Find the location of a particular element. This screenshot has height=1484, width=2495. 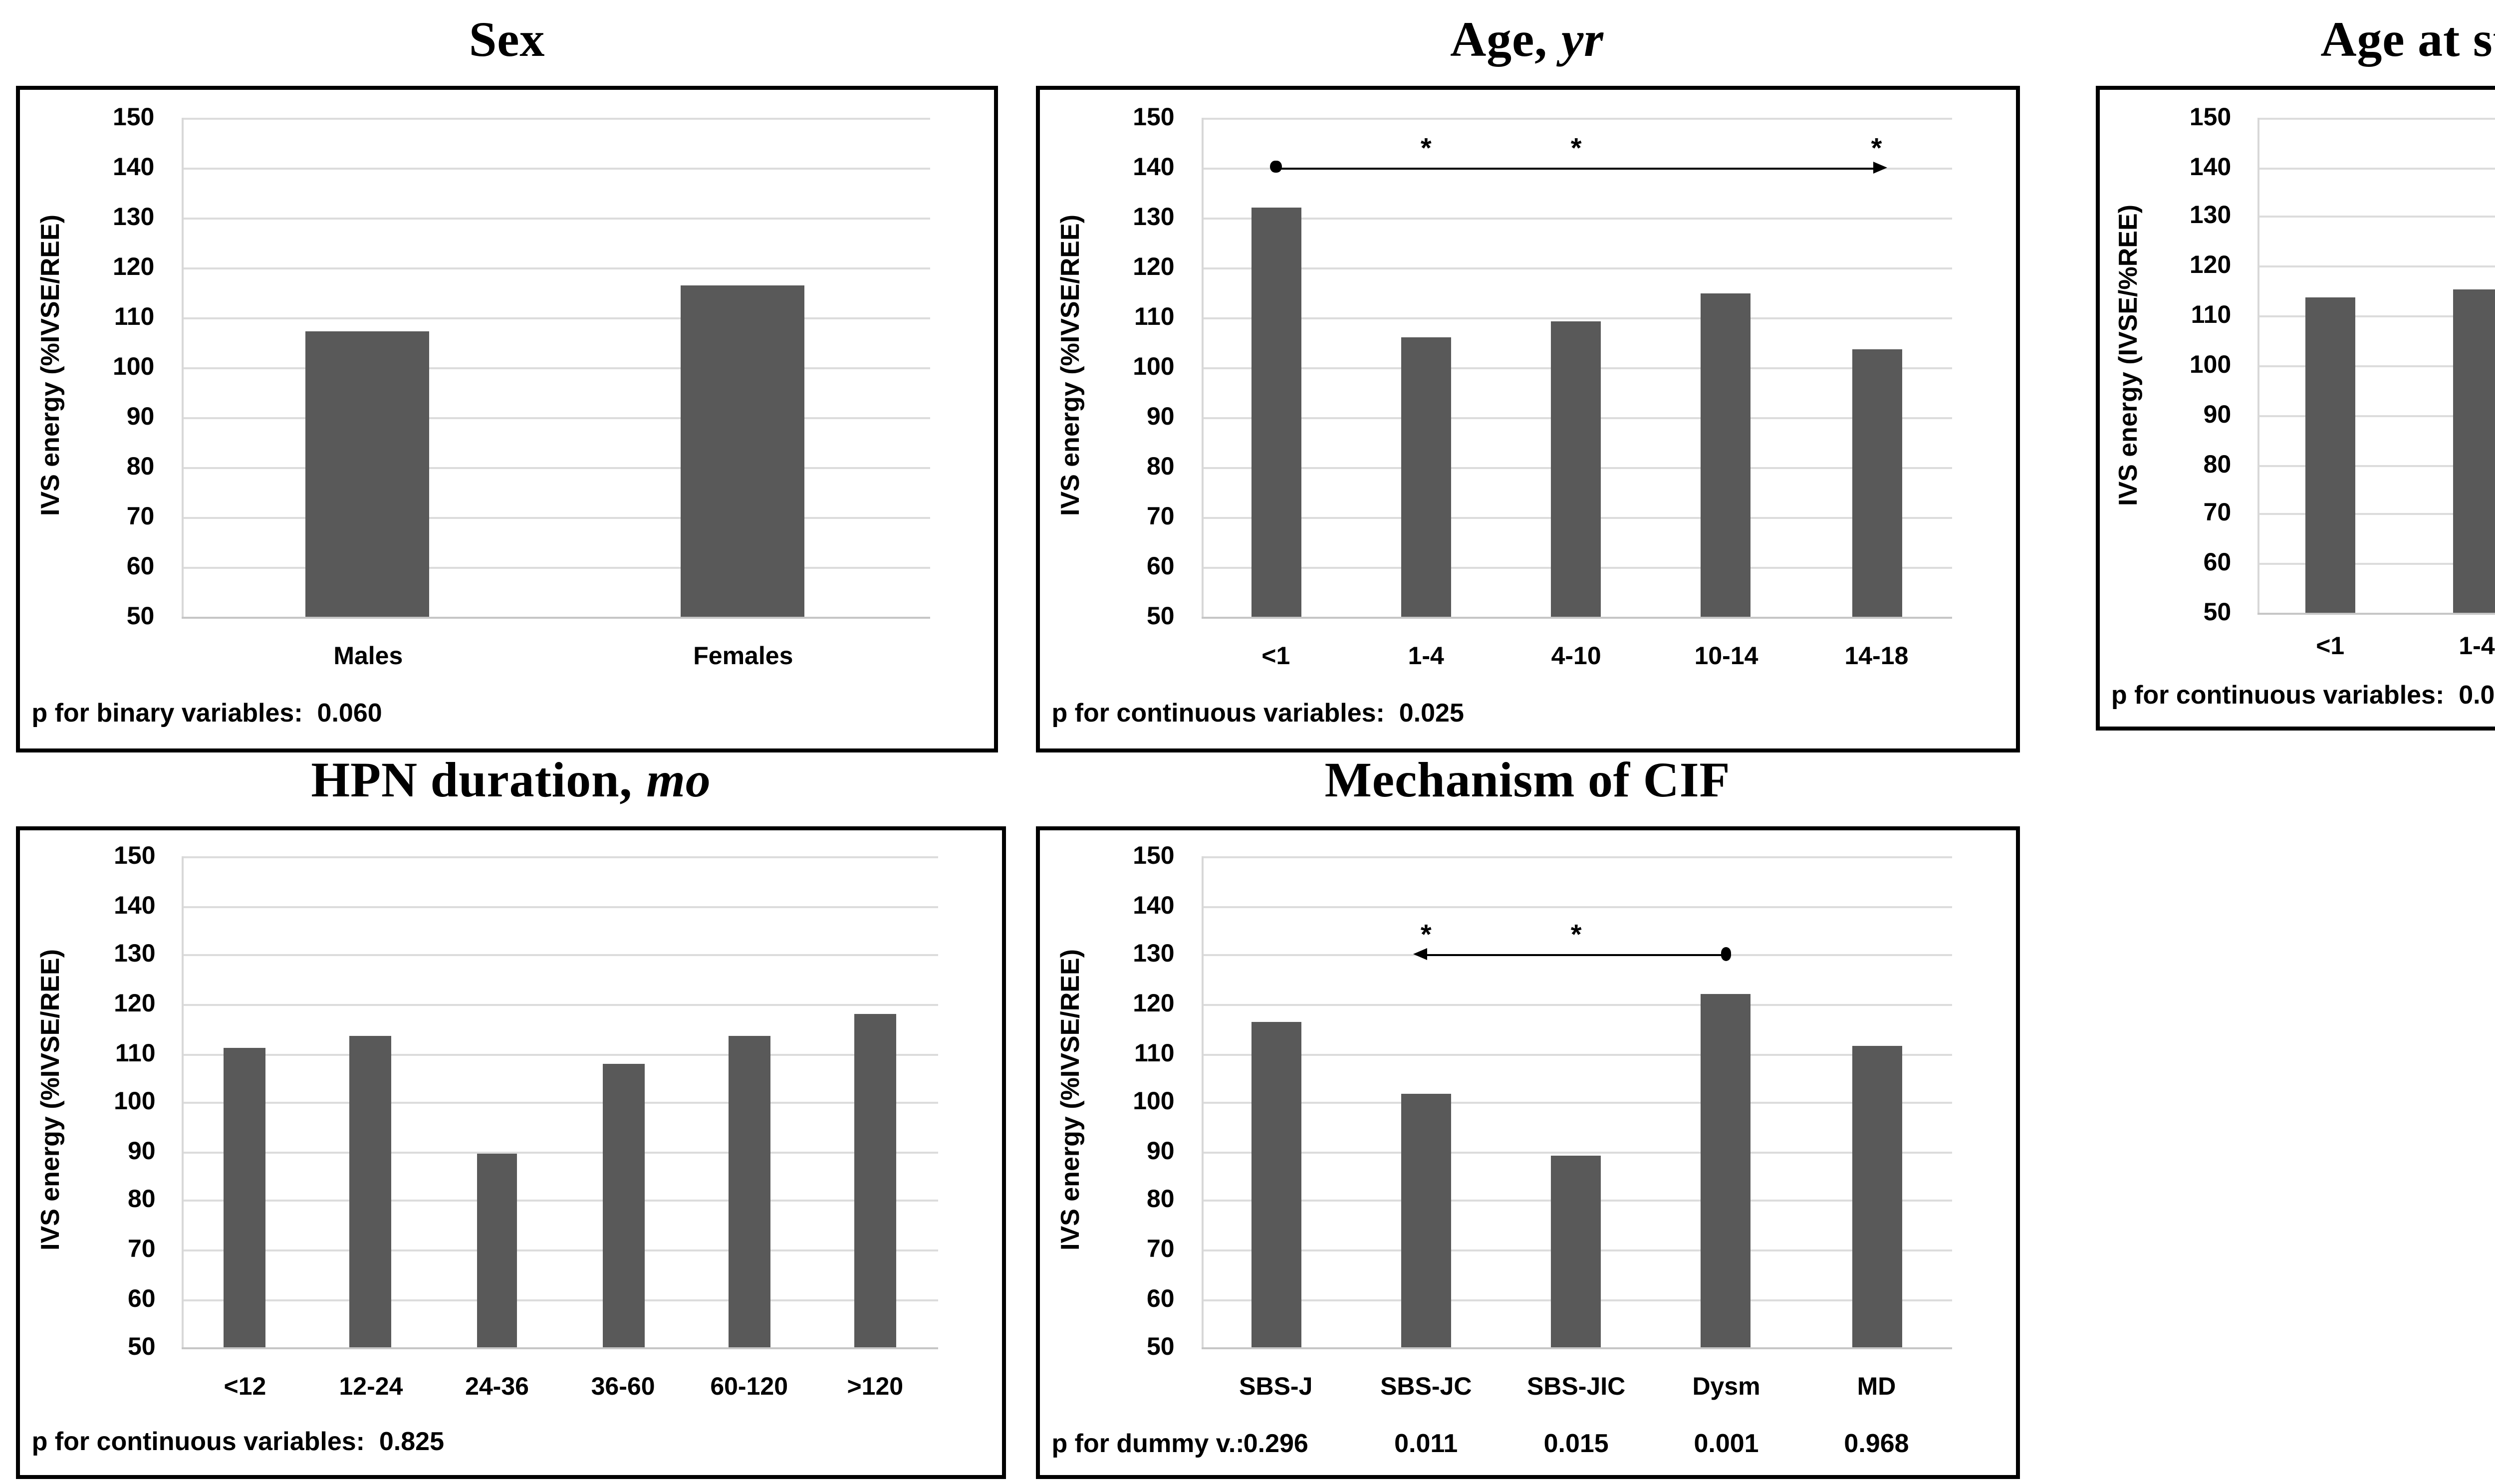

chart-title-mechanism-of-cif: Mechanism of CIF is located at coordinates (1527, 782).